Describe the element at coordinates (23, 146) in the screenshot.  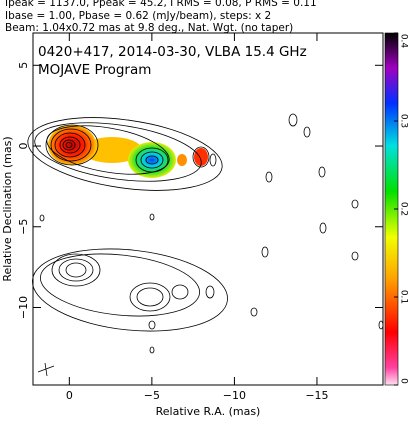
I see `y-tick-label: 0` at that location.